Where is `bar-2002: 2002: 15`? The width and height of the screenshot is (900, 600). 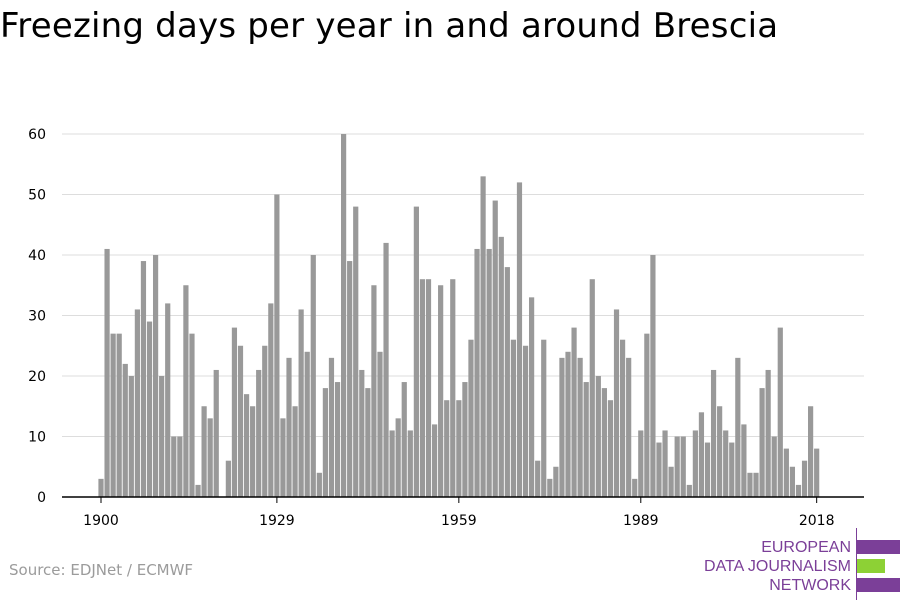
bar-2002: 2002: 15 is located at coordinates (720, 451).